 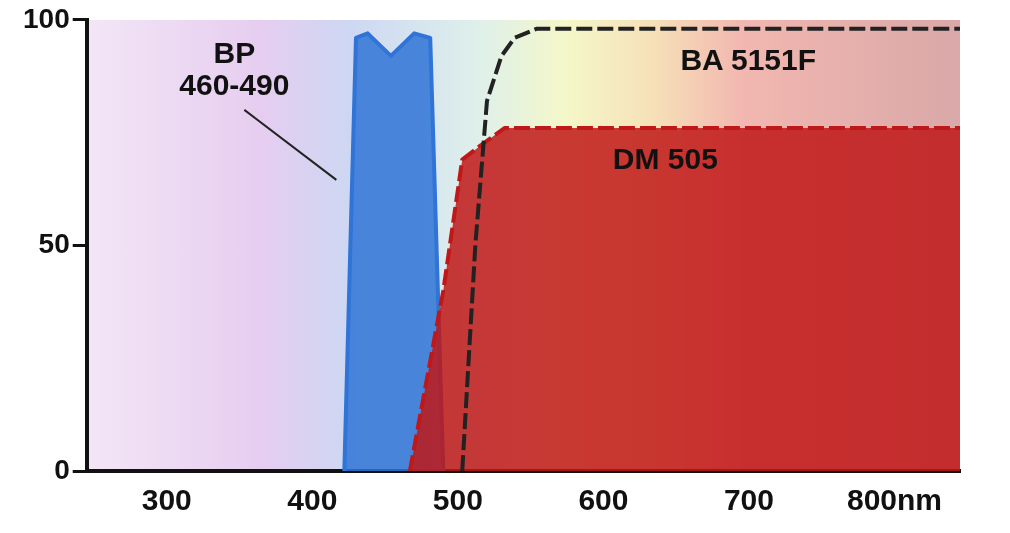 I want to click on x-tick-label: 600, so click(x=603, y=500).